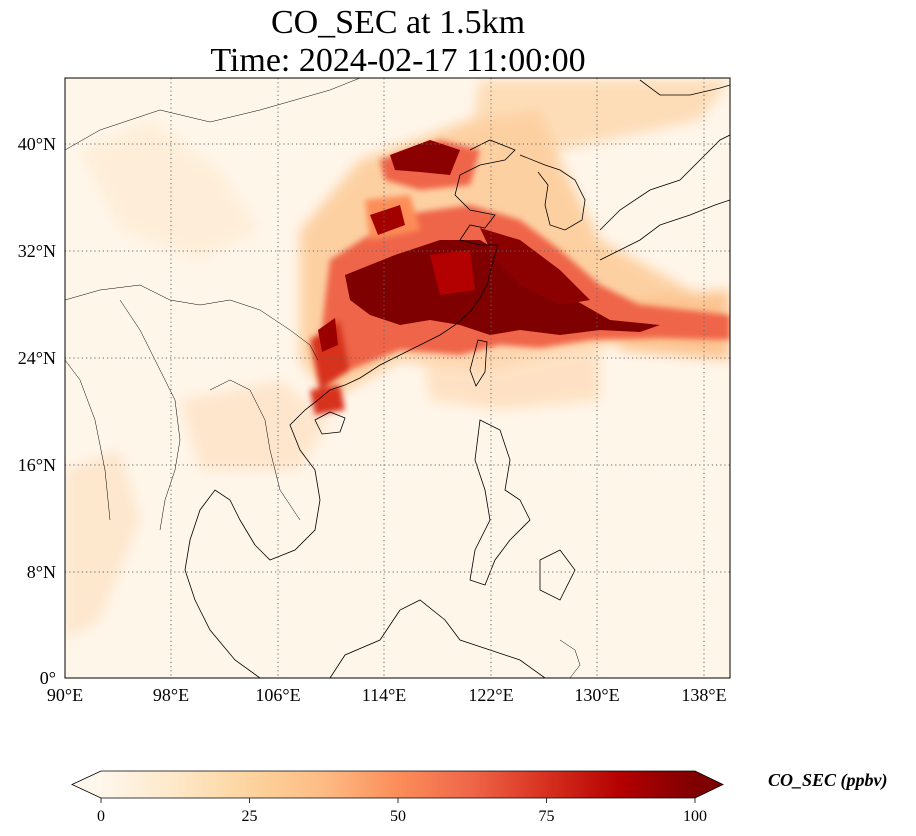 The width and height of the screenshot is (916, 836). What do you see at coordinates (398, 816) in the screenshot?
I see `colorbar-tick-label: 50` at bounding box center [398, 816].